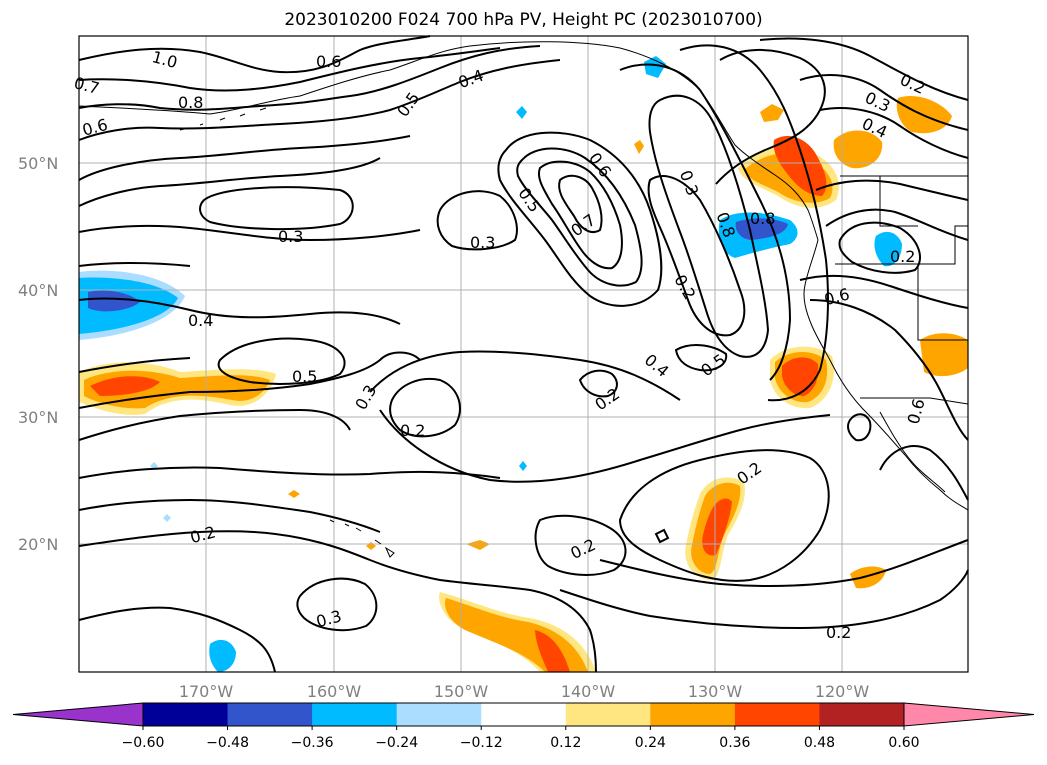 This screenshot has width=1047, height=765. What do you see at coordinates (903, 743) in the screenshot?
I see `colorbar-tick-label: 0.60` at bounding box center [903, 743].